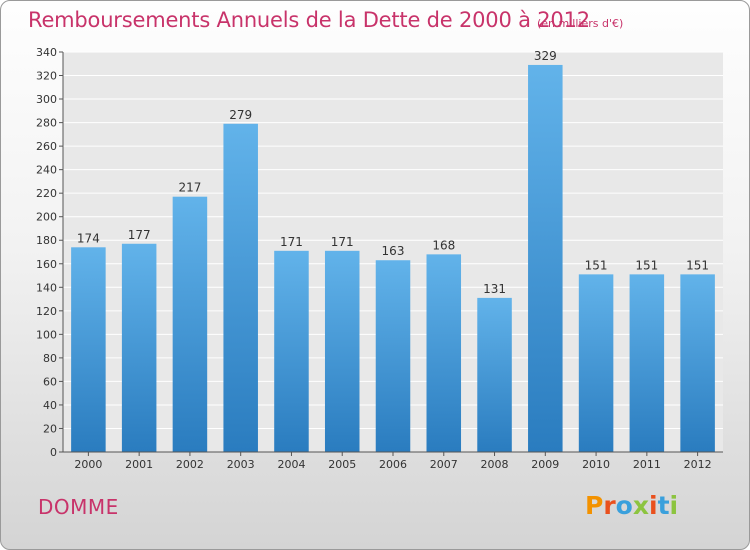 The image size is (750, 550). Describe the element at coordinates (46, 170) in the screenshot. I see `y-tick-label: 240` at that location.